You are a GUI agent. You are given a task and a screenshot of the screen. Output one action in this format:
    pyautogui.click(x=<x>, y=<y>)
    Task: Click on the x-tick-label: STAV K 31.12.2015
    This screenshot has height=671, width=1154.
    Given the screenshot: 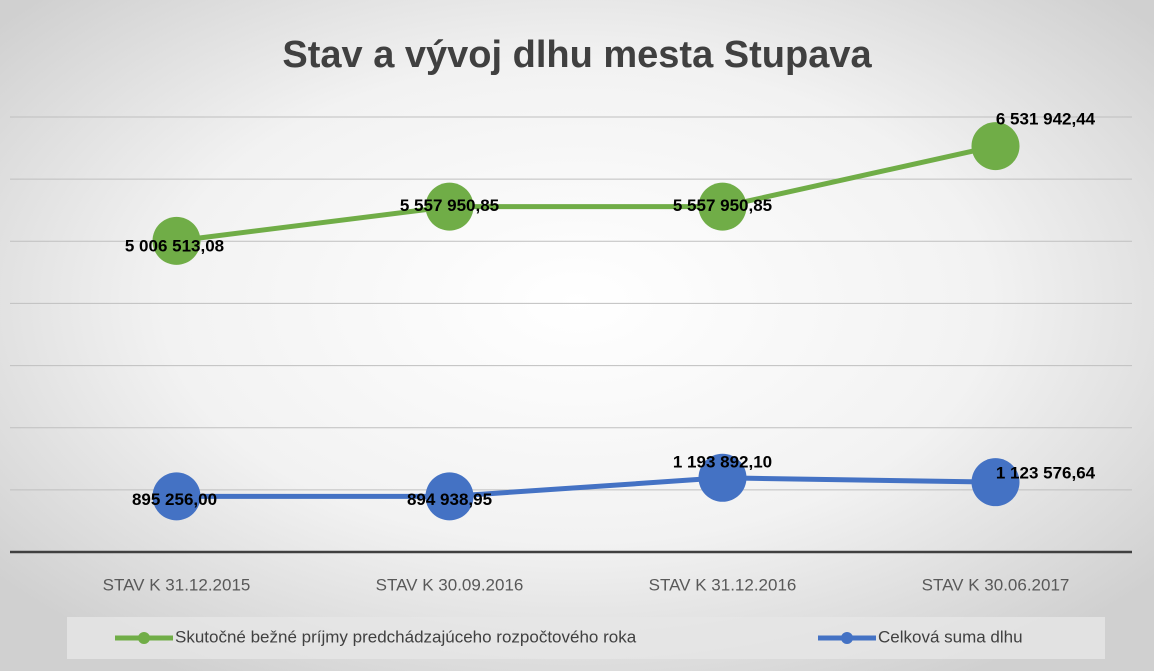 What is the action you would take?
    pyautogui.click(x=177, y=584)
    